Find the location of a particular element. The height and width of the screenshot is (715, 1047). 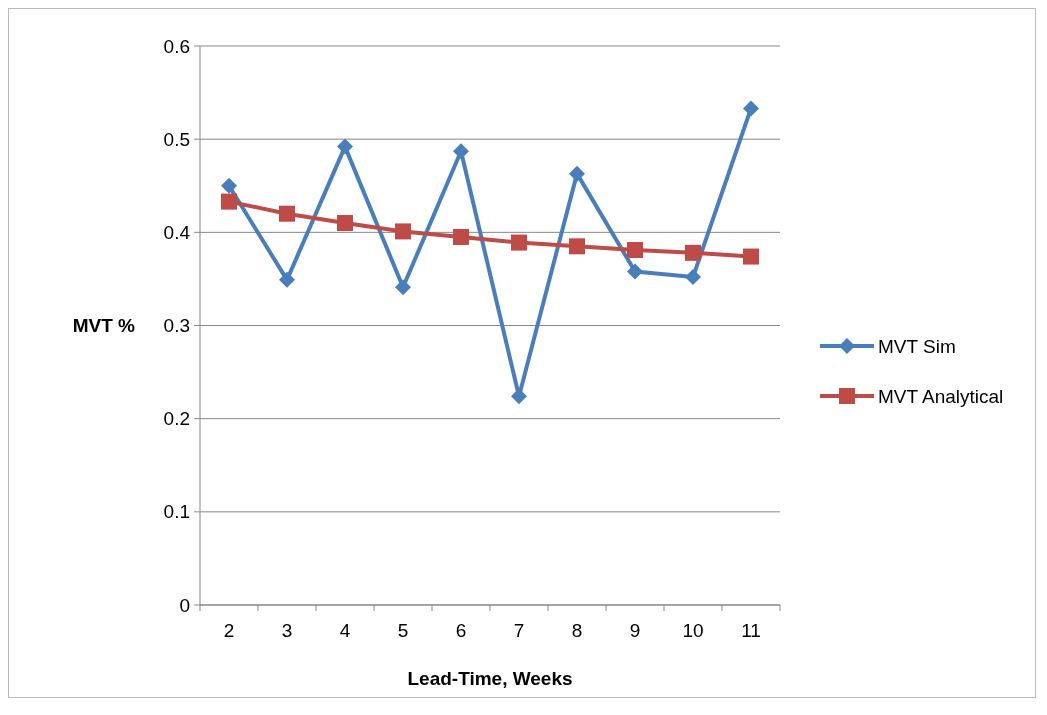

x-tick-label: 4 is located at coordinates (345, 630).